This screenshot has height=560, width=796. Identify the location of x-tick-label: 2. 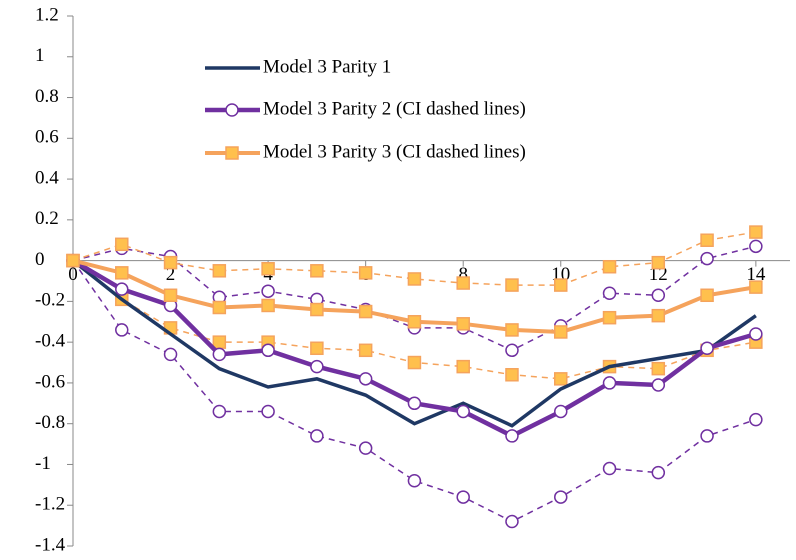
(171, 274).